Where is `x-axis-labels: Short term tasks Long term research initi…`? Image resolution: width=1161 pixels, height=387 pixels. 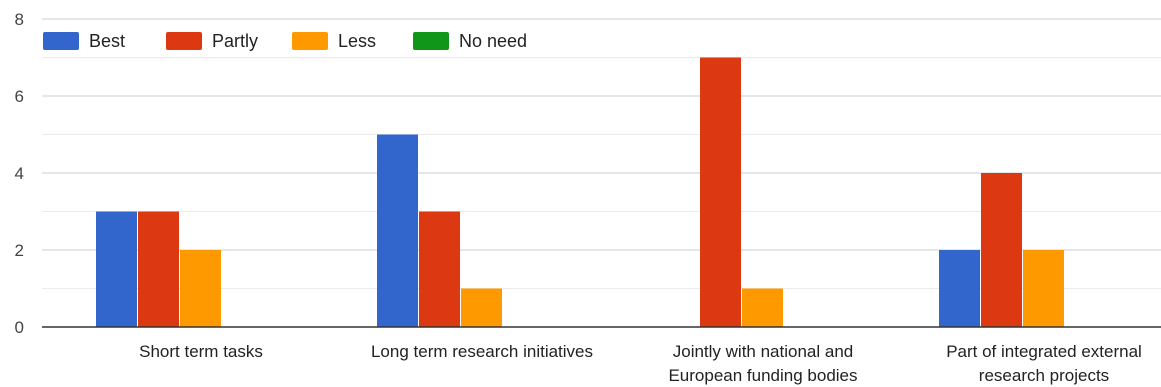
x-axis-labels: Short term tasks Long term research initi… is located at coordinates (640, 363).